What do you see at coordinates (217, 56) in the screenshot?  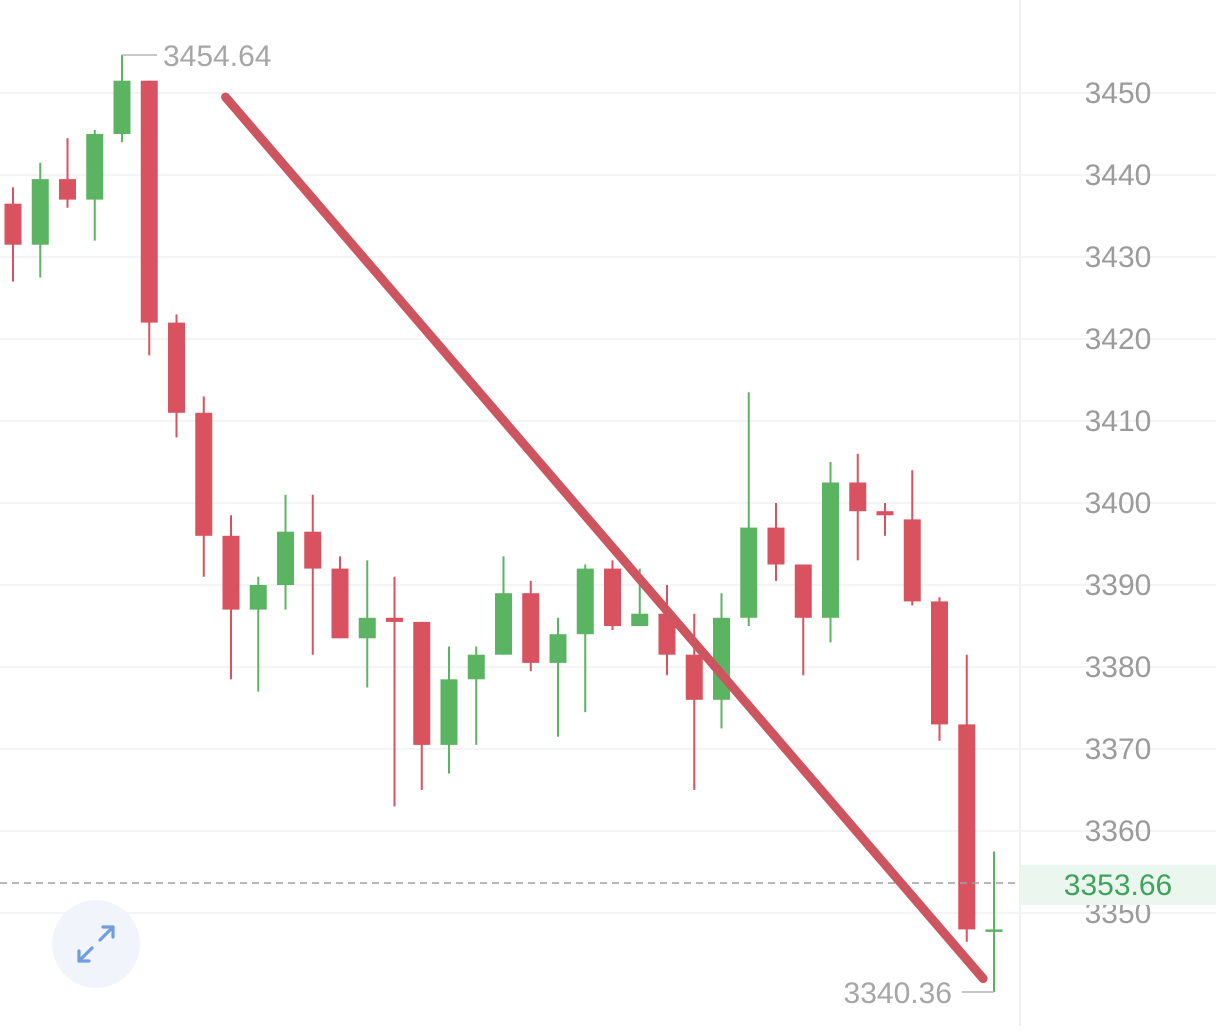 I see `high-price-label: 3454.64` at bounding box center [217, 56].